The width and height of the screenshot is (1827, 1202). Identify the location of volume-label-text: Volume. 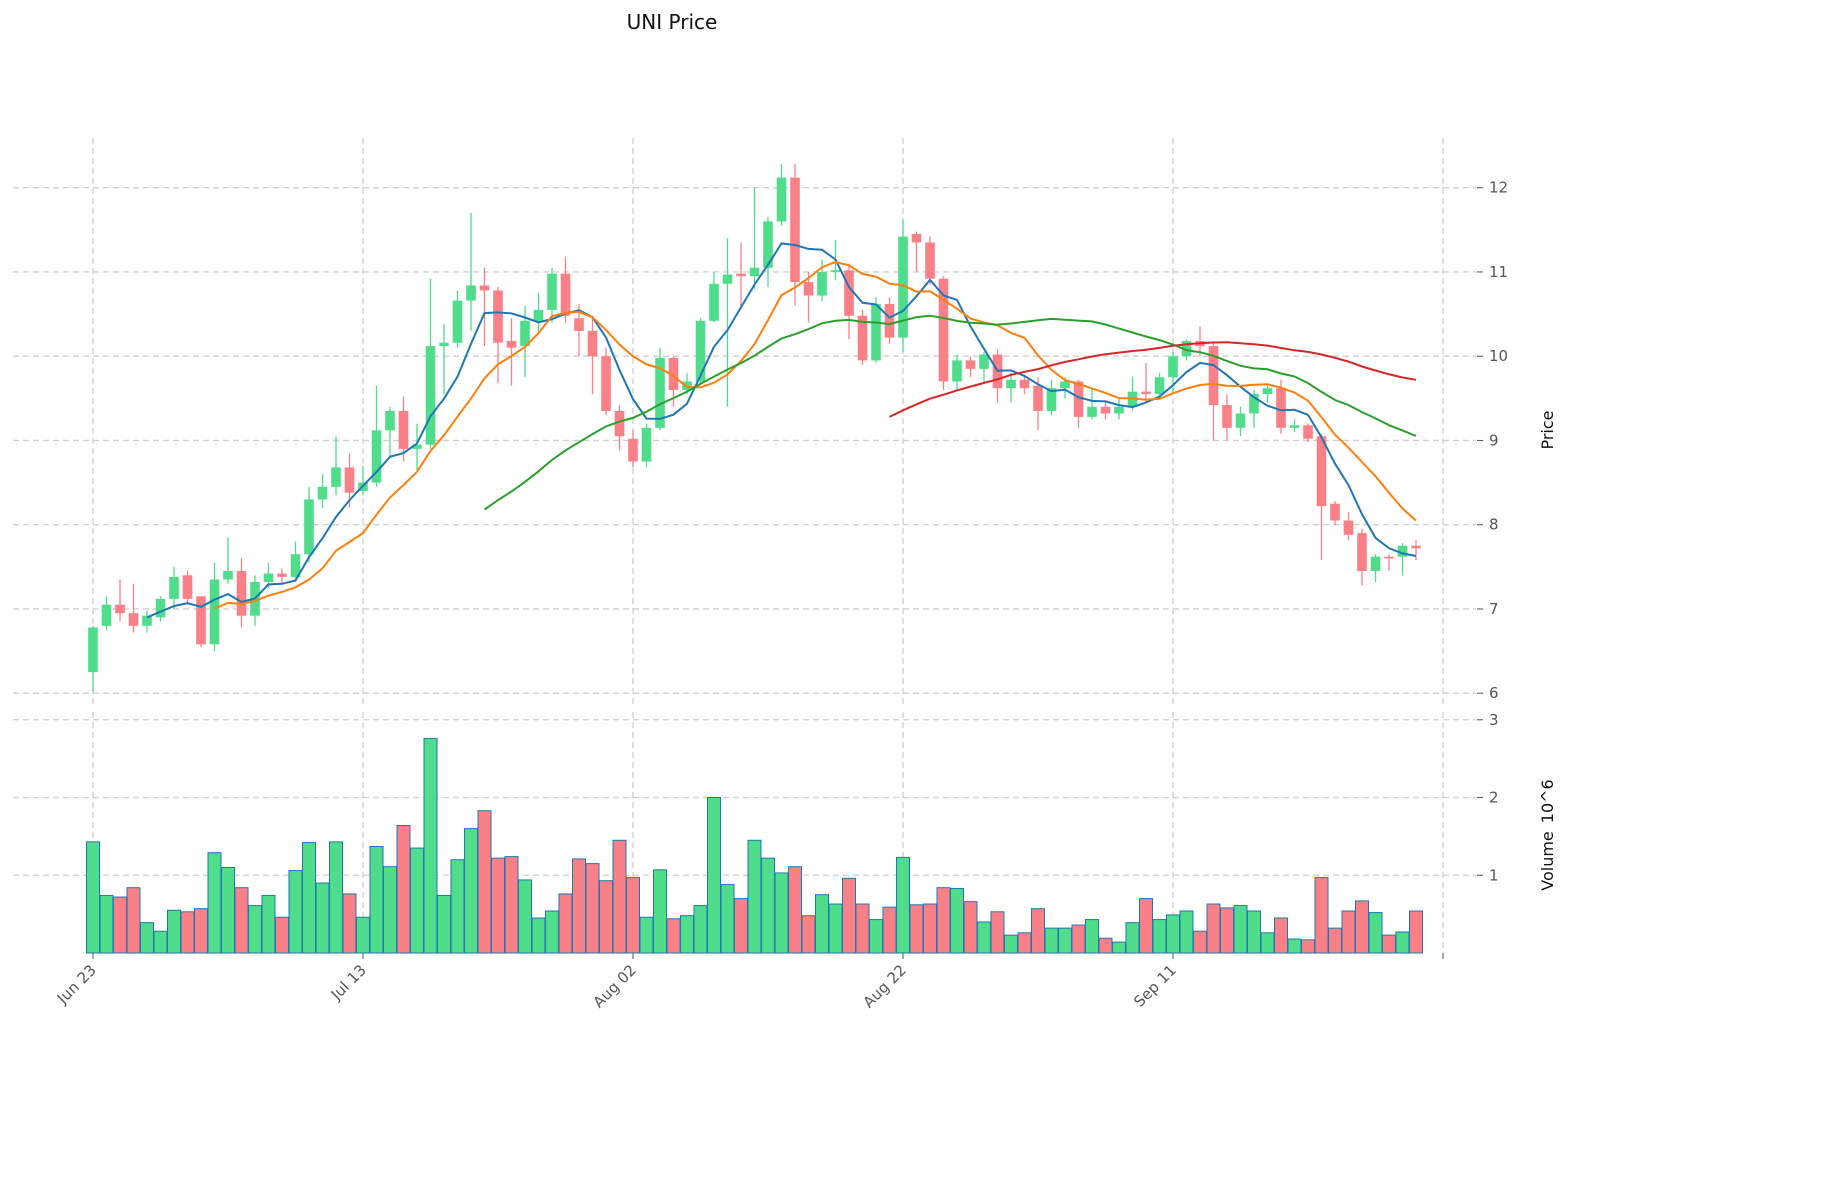
(1547, 861).